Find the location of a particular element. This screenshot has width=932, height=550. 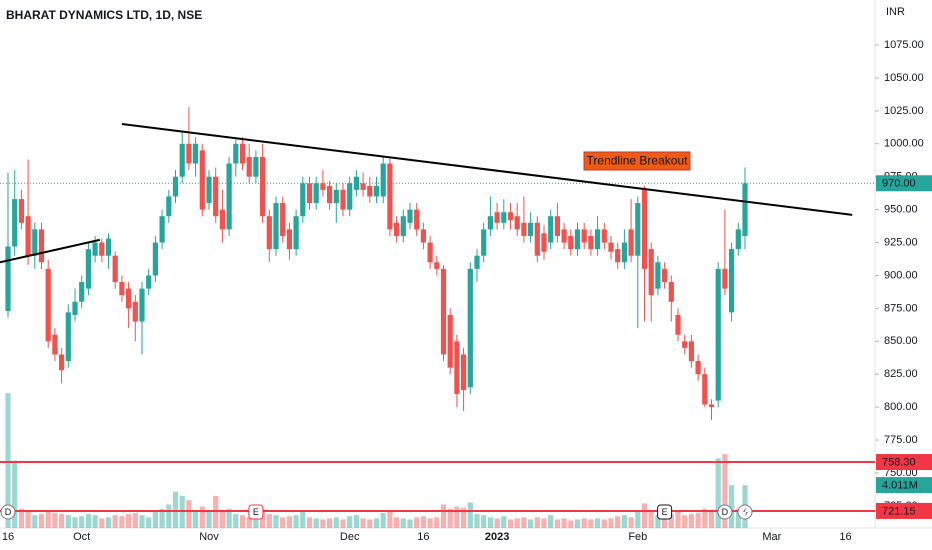

y-tick-label: 875.00 is located at coordinates (901, 308).